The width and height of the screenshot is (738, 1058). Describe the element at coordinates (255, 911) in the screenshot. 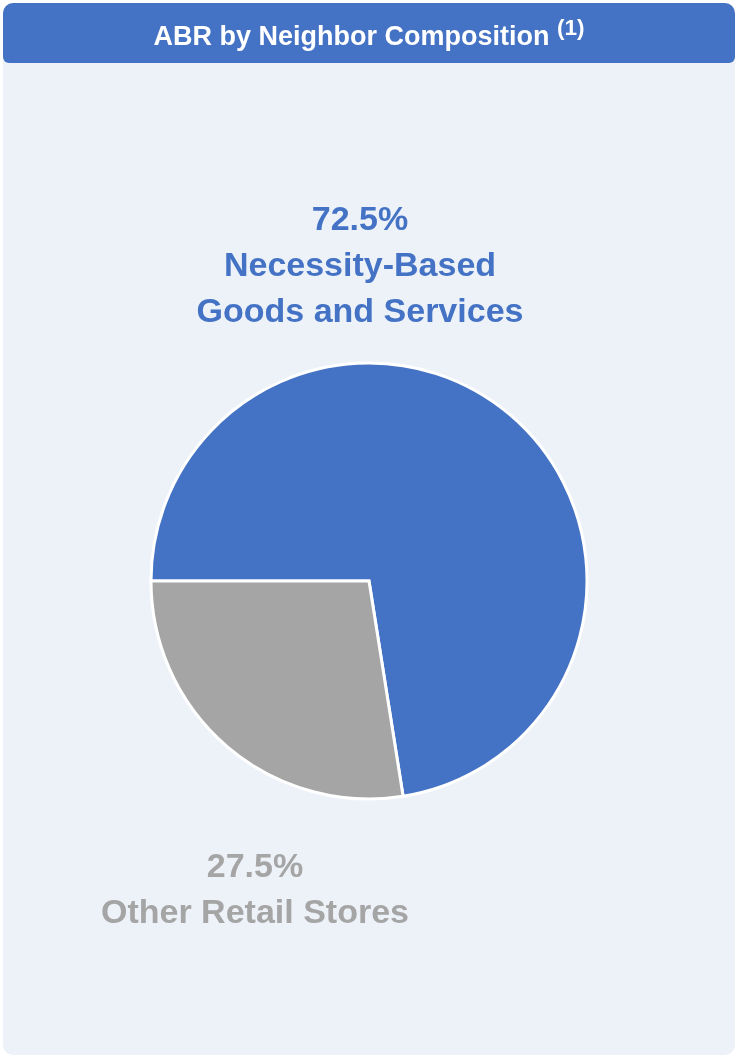

I see `slice-label: Other Retail Stores` at that location.